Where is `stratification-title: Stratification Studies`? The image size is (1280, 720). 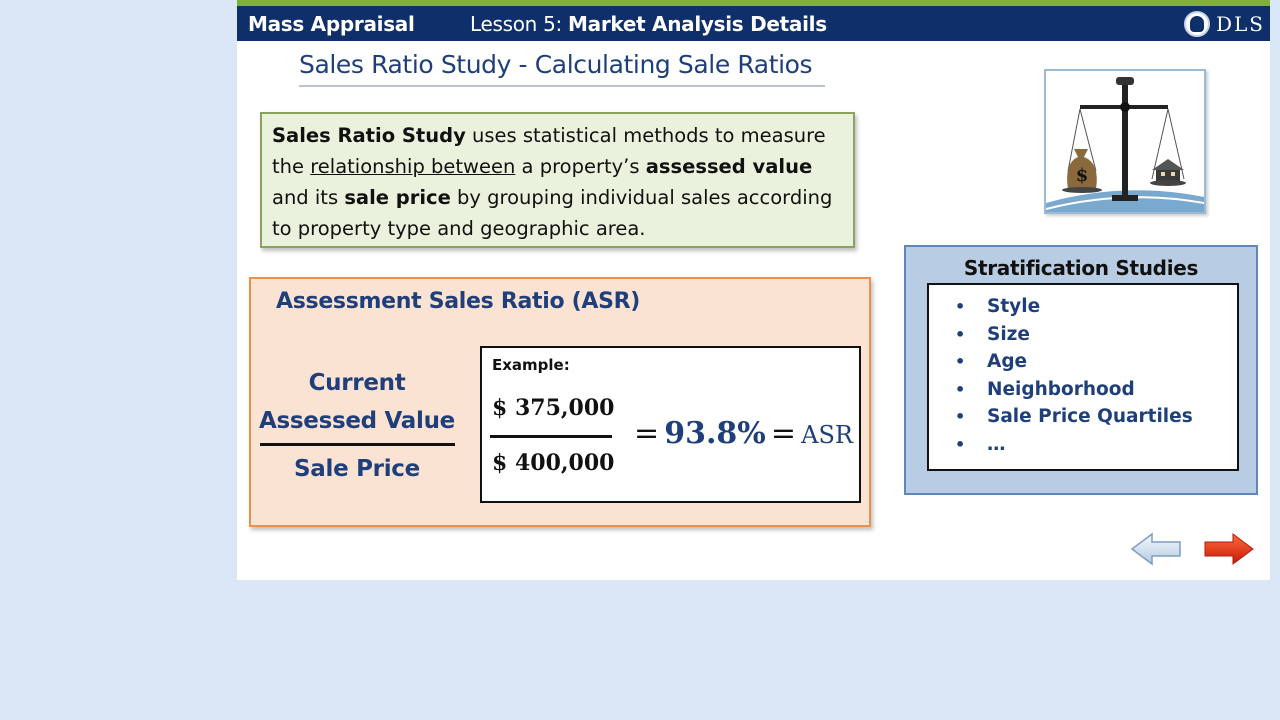
stratification-title: Stratification Studies is located at coordinates (1081, 268).